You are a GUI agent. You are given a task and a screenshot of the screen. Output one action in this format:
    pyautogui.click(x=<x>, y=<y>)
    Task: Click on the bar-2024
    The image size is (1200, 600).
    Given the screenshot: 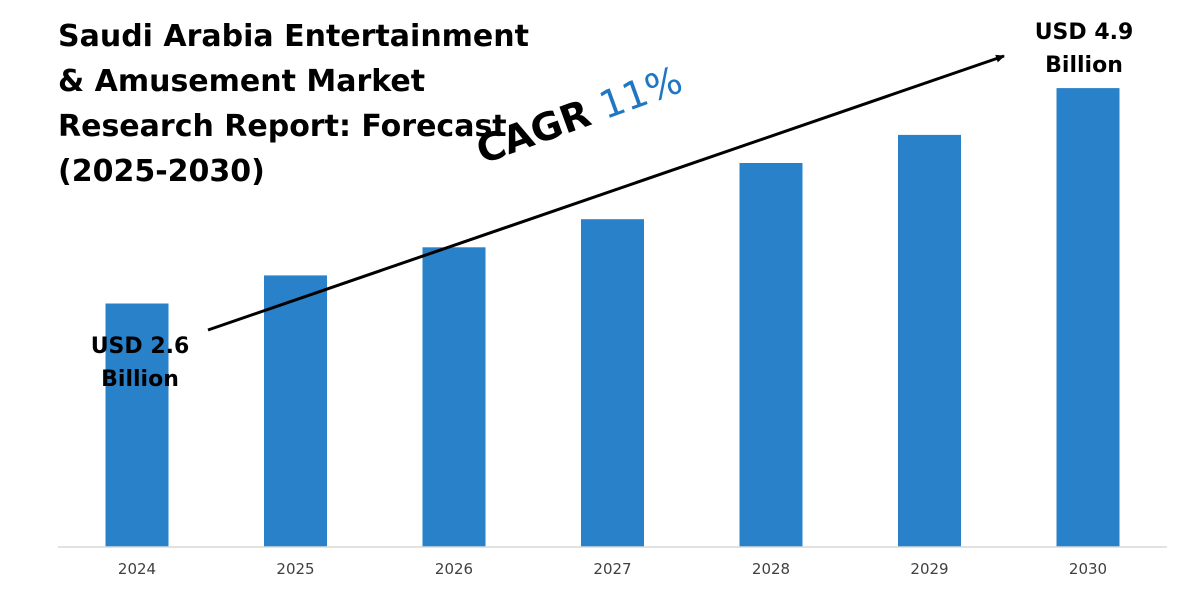 What is the action you would take?
    pyautogui.click(x=137, y=425)
    